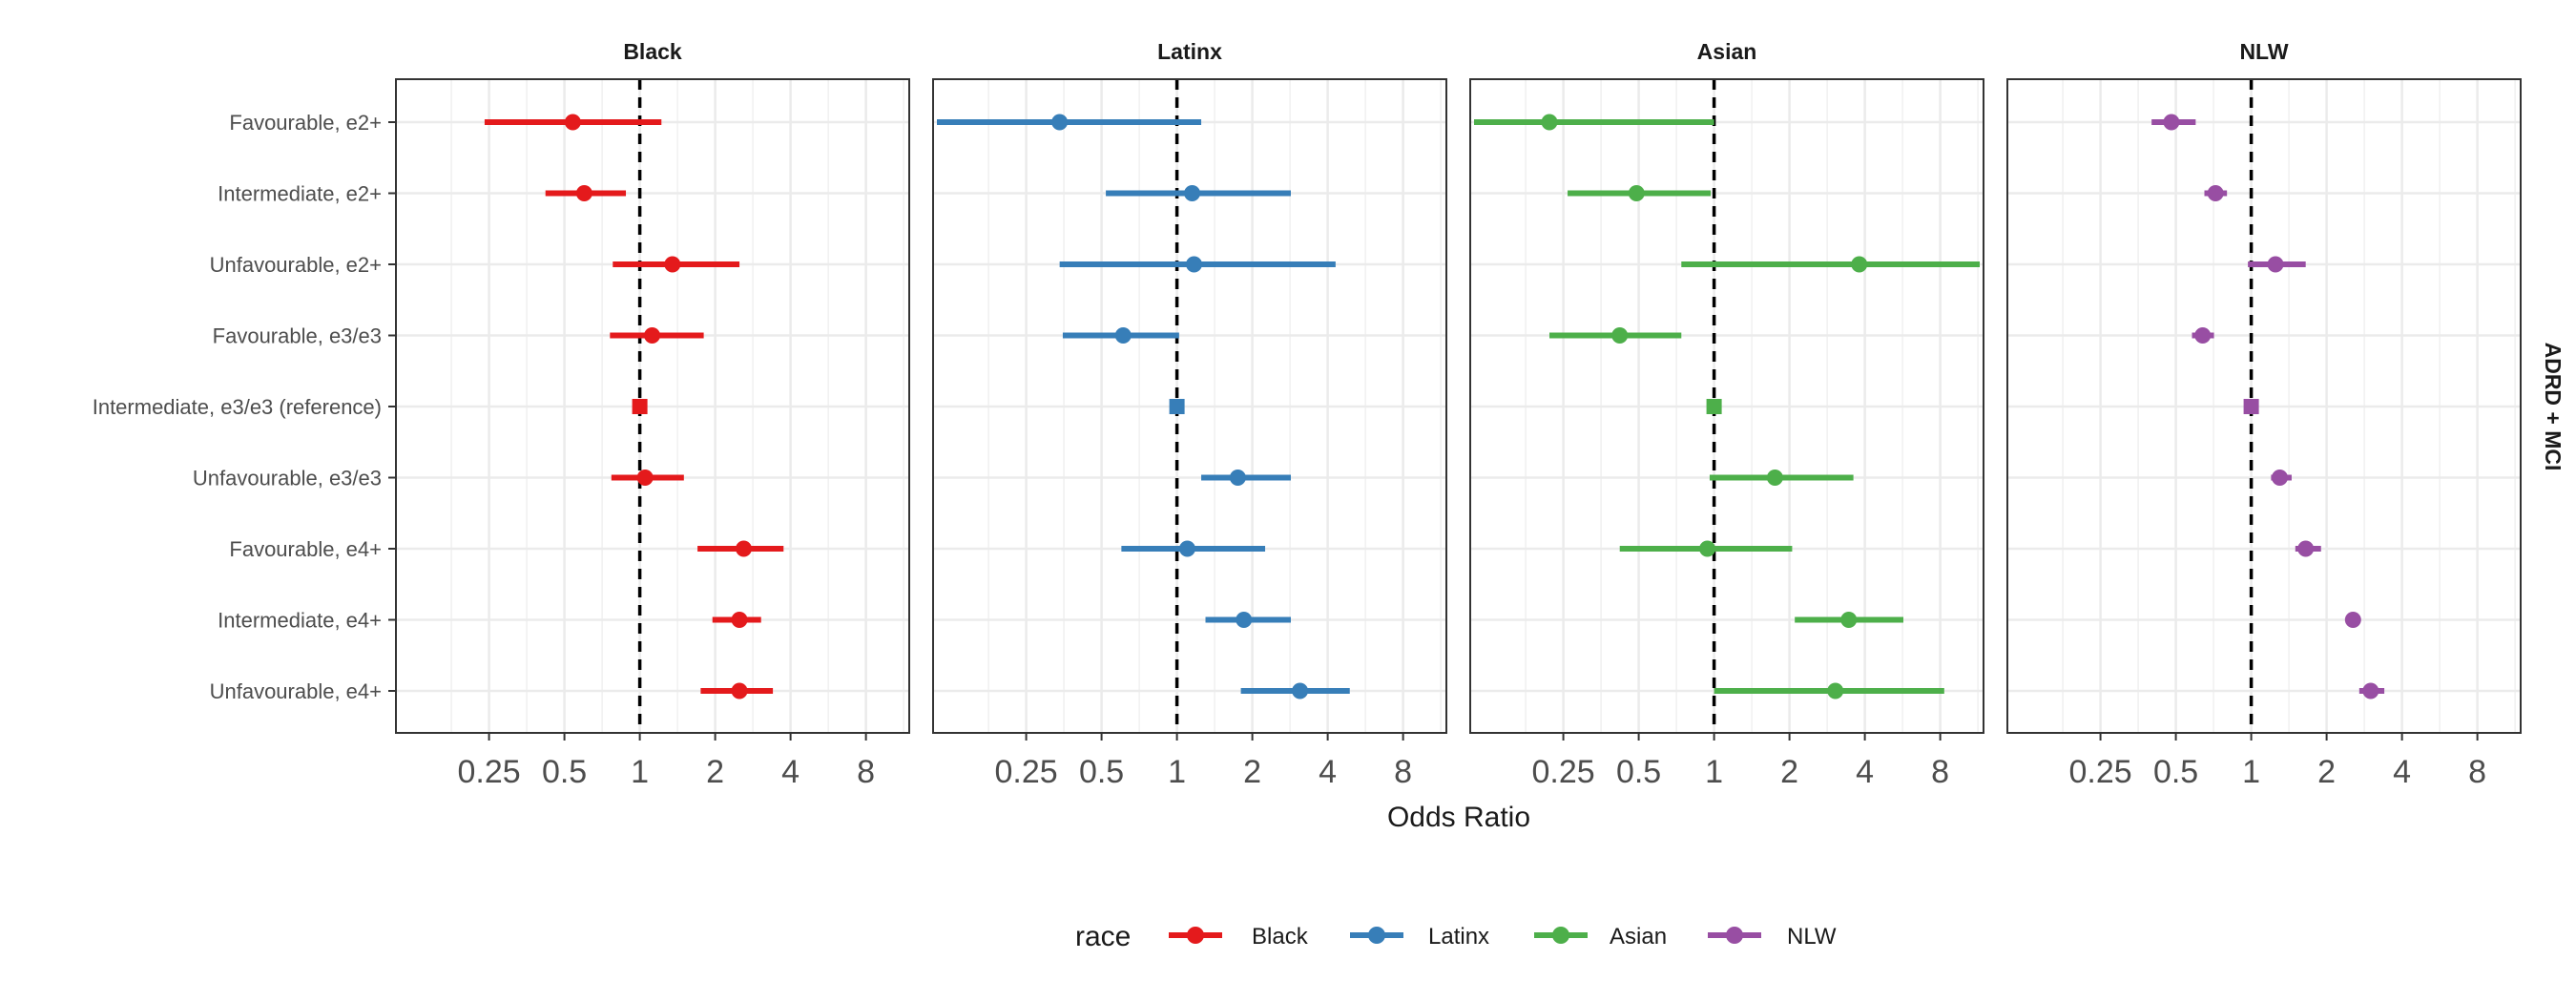  I want to click on category-label-intermediate-e4: Intermediate, e4+, so click(300, 621).